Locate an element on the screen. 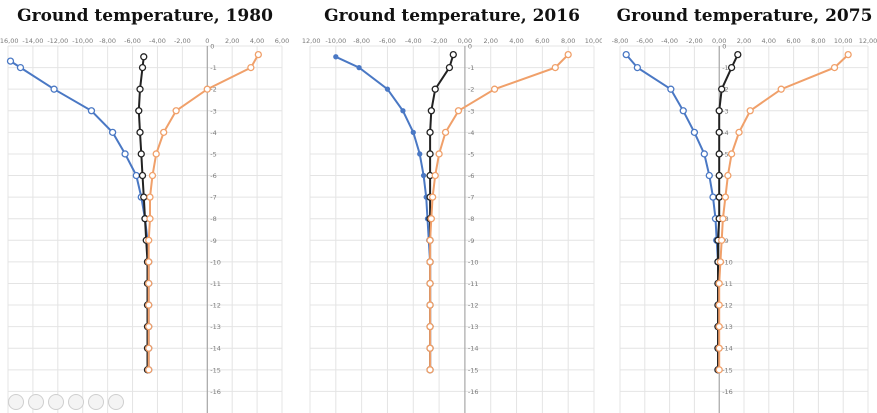  x-tick-label: 6,00 is located at coordinates (793, 41).